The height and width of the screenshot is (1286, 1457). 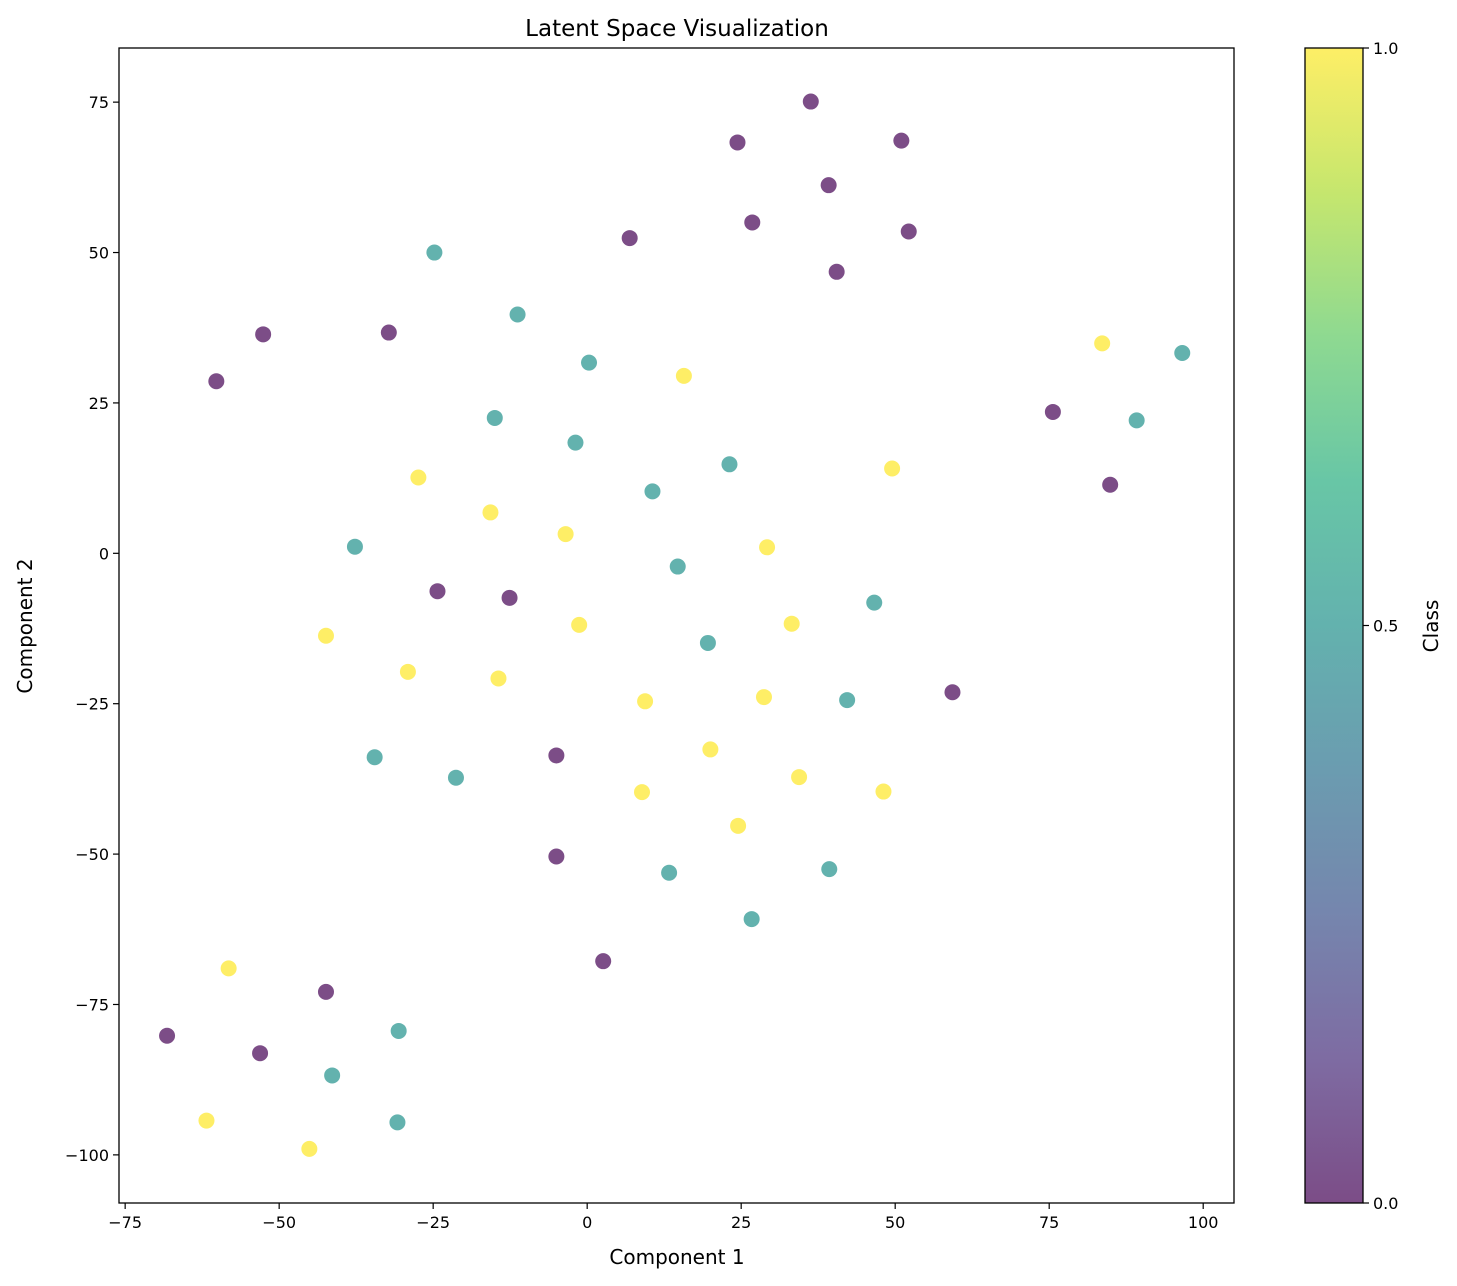 What do you see at coordinates (25, 625) in the screenshot?
I see `y-axis-label: Component 2` at bounding box center [25, 625].